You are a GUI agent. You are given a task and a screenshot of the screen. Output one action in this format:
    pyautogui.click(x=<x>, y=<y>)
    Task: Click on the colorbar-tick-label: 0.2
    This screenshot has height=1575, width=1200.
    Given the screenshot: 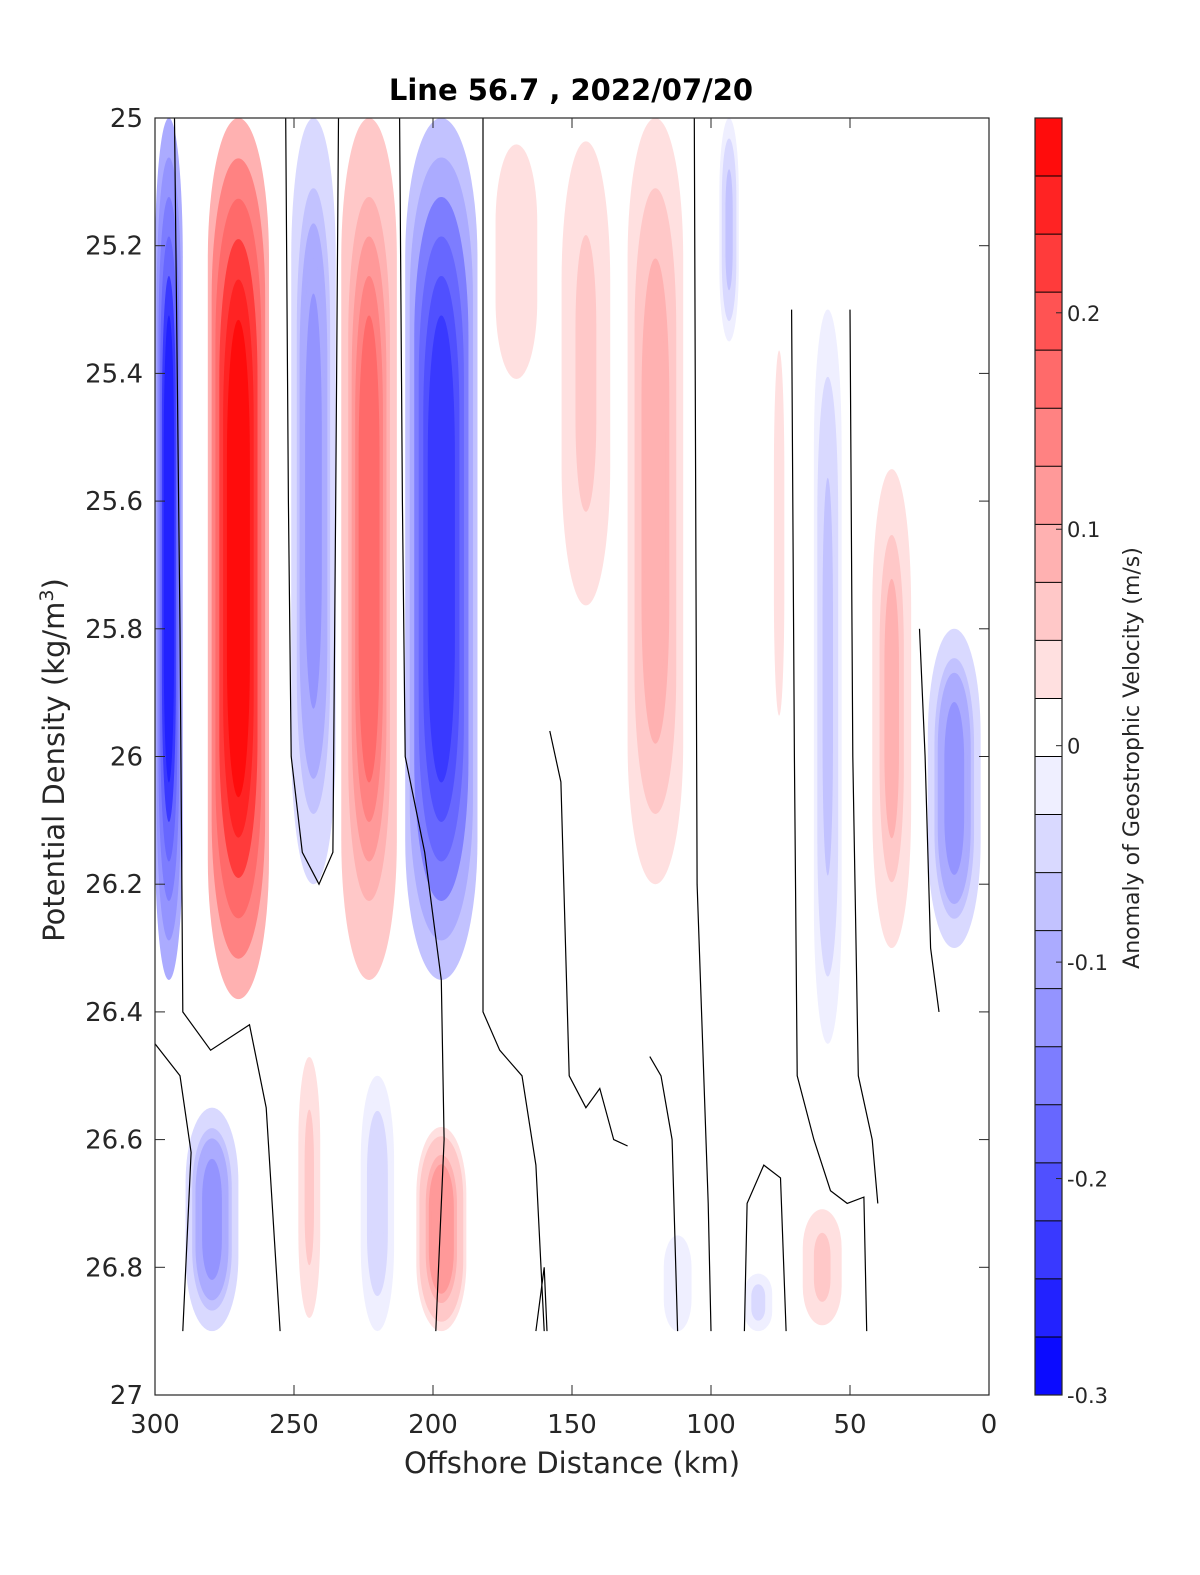 What is the action you would take?
    pyautogui.click(x=1083, y=314)
    